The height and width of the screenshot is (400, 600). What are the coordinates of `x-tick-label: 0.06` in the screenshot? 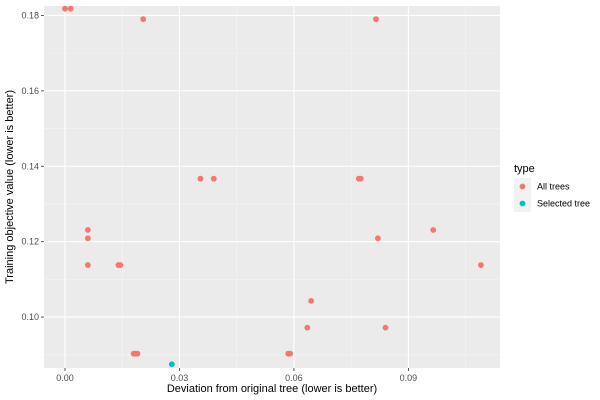 It's located at (294, 378).